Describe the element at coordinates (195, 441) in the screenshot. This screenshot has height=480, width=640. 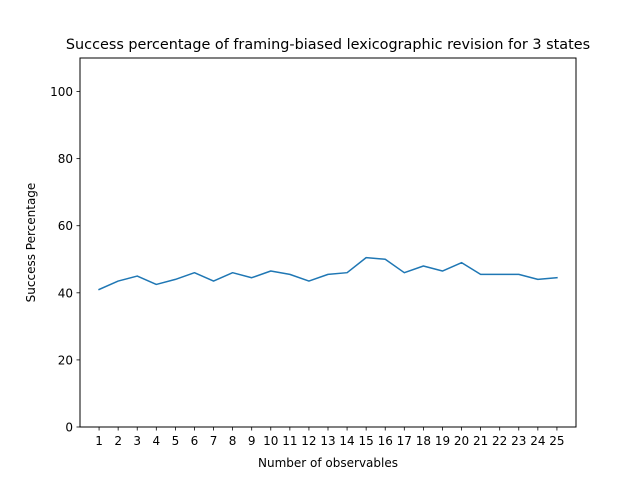
I see `x-tick-label: 6` at that location.